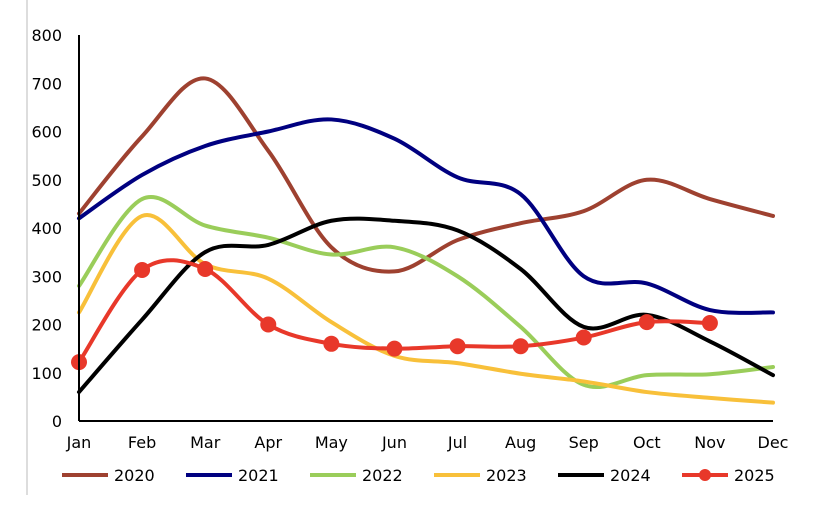  I want to click on x-tick-label: Apr, so click(268, 442).